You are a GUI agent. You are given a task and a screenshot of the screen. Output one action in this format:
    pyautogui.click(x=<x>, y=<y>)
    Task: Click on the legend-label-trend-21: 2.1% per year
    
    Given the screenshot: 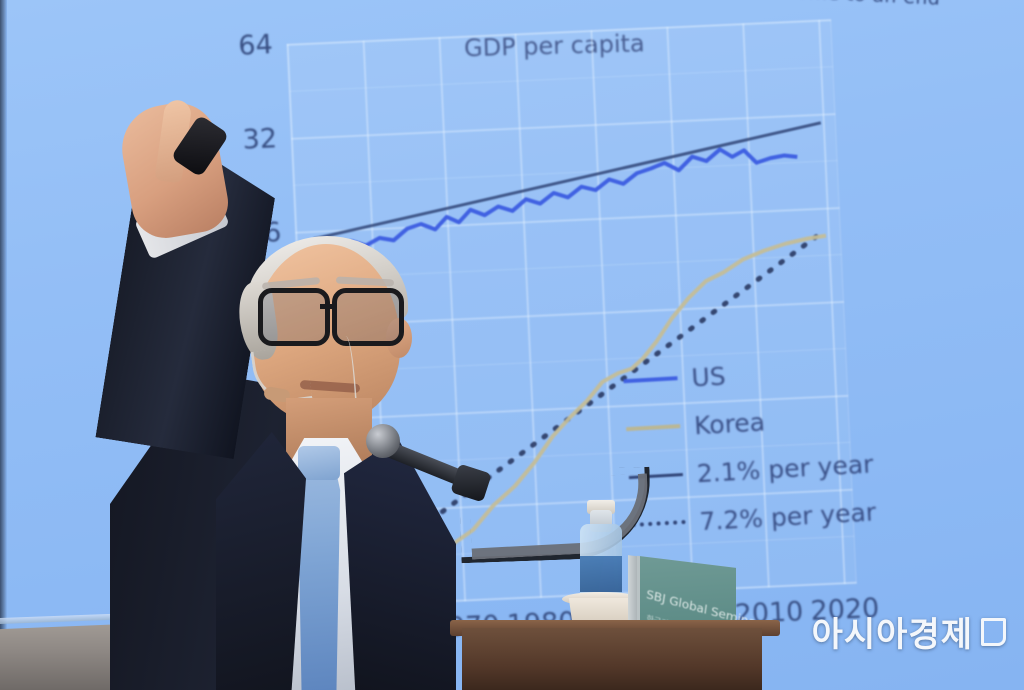 What is the action you would take?
    pyautogui.click(x=785, y=468)
    